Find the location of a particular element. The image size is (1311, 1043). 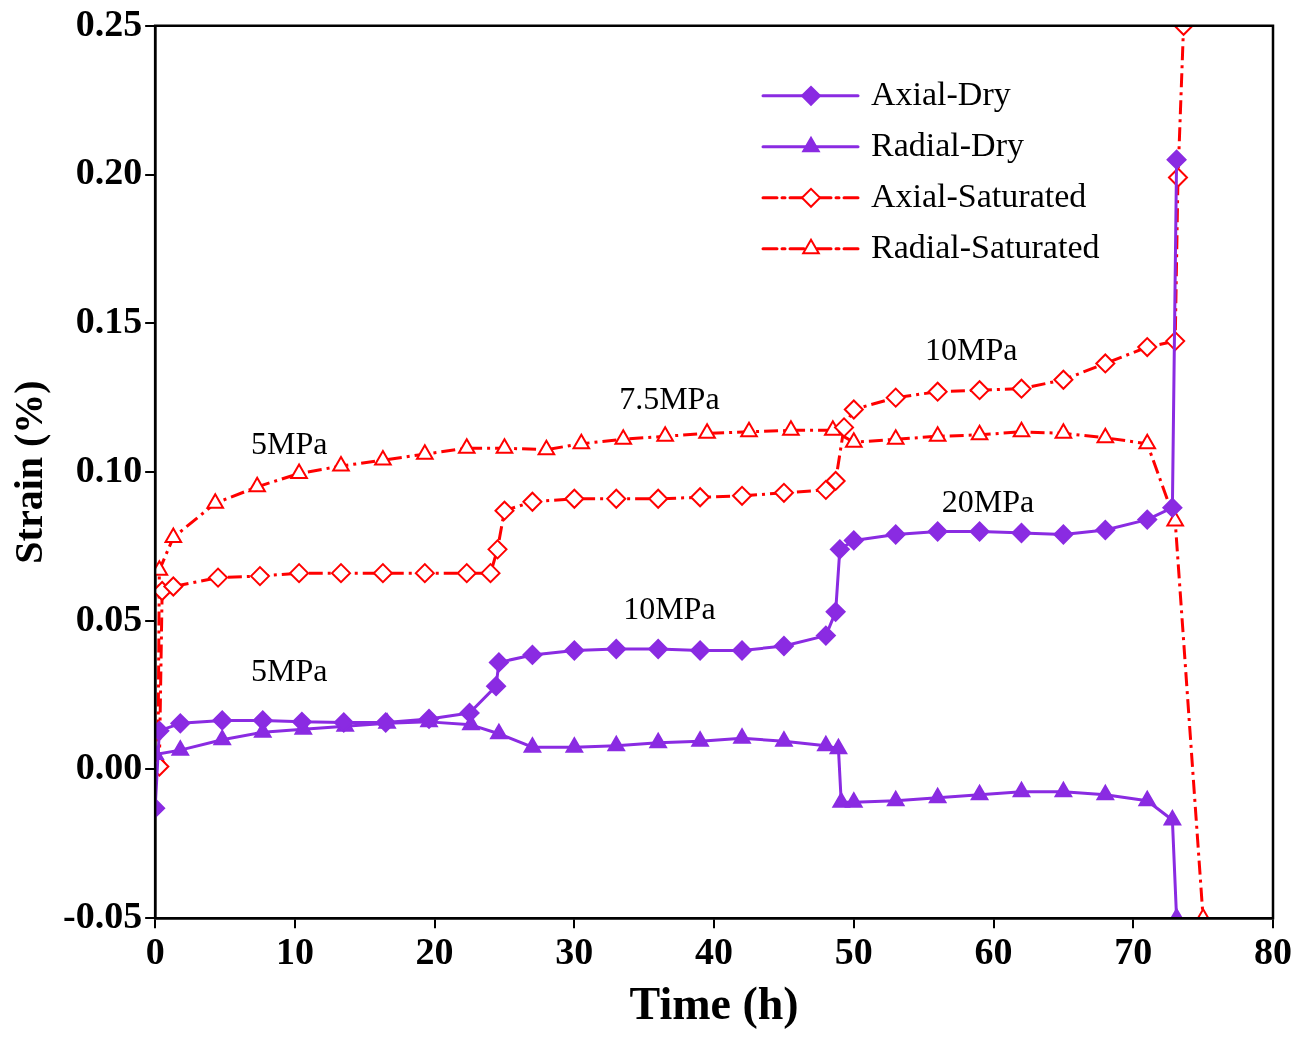

y-tick-label: 0.10 is located at coordinates (109, 468).